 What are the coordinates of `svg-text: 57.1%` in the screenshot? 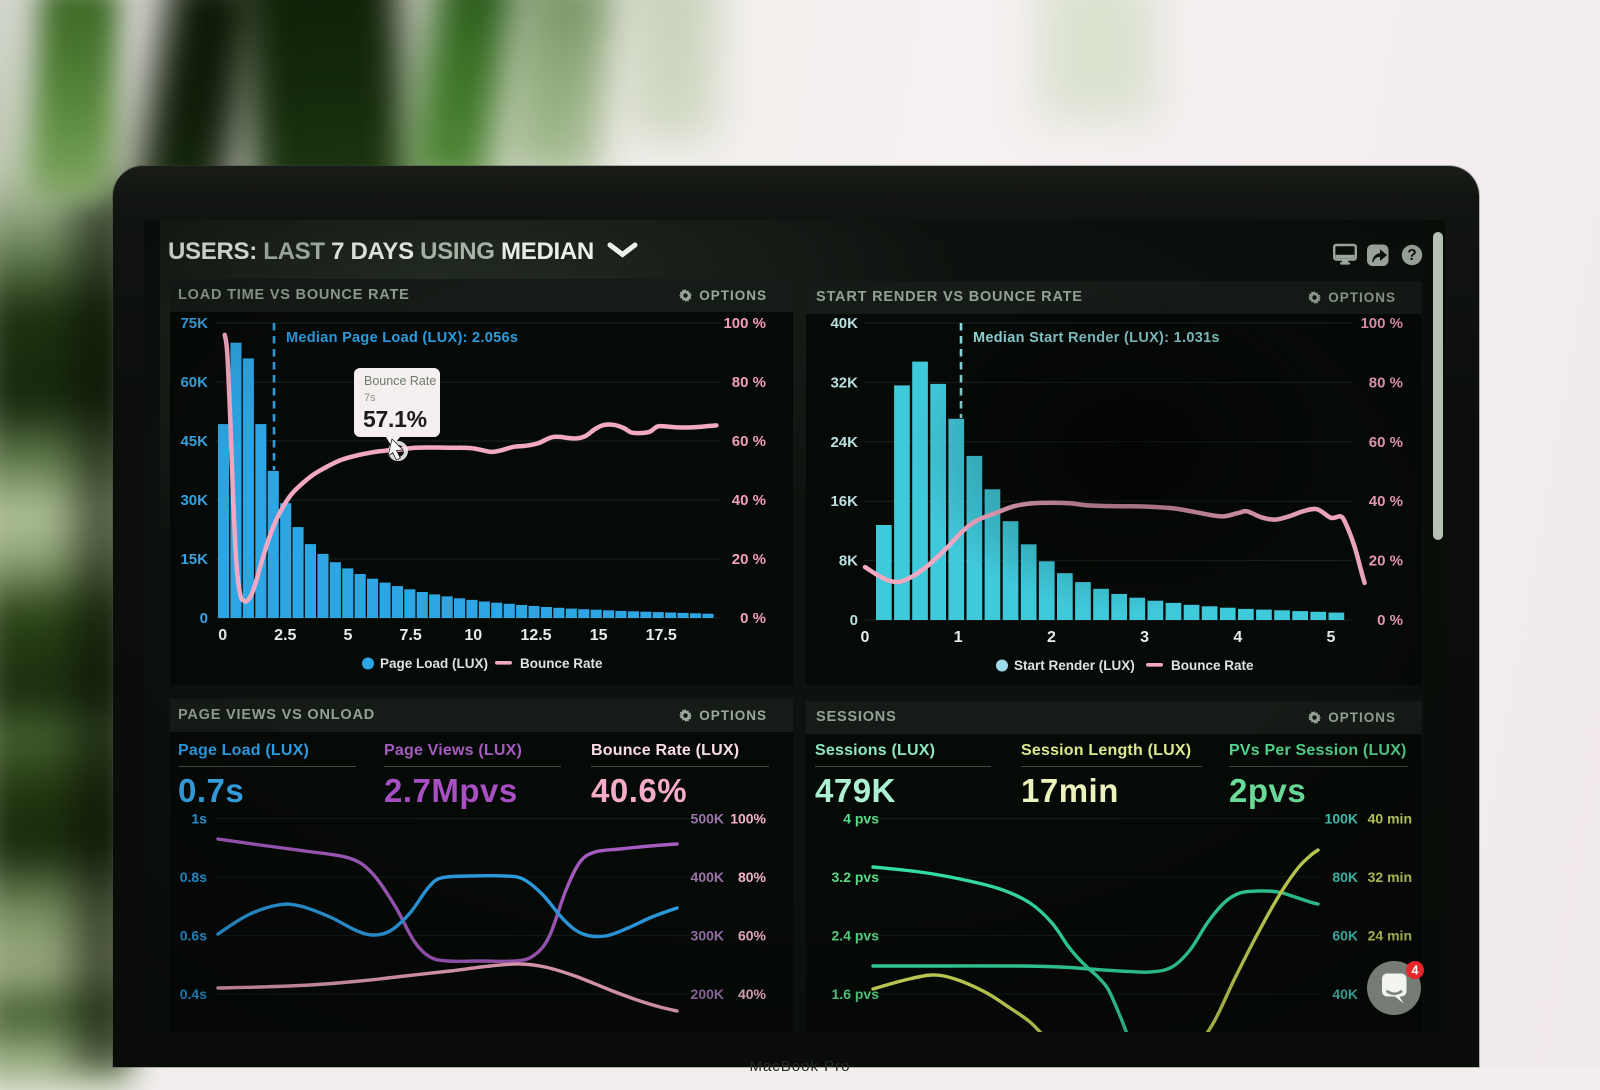 It's located at (395, 419).